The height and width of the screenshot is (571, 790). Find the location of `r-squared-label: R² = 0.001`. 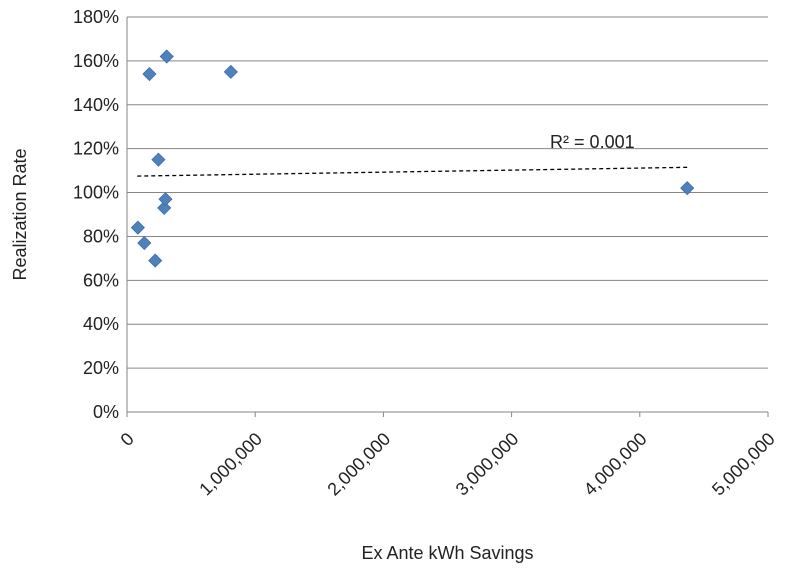

r-squared-label: R² = 0.001 is located at coordinates (592, 142).